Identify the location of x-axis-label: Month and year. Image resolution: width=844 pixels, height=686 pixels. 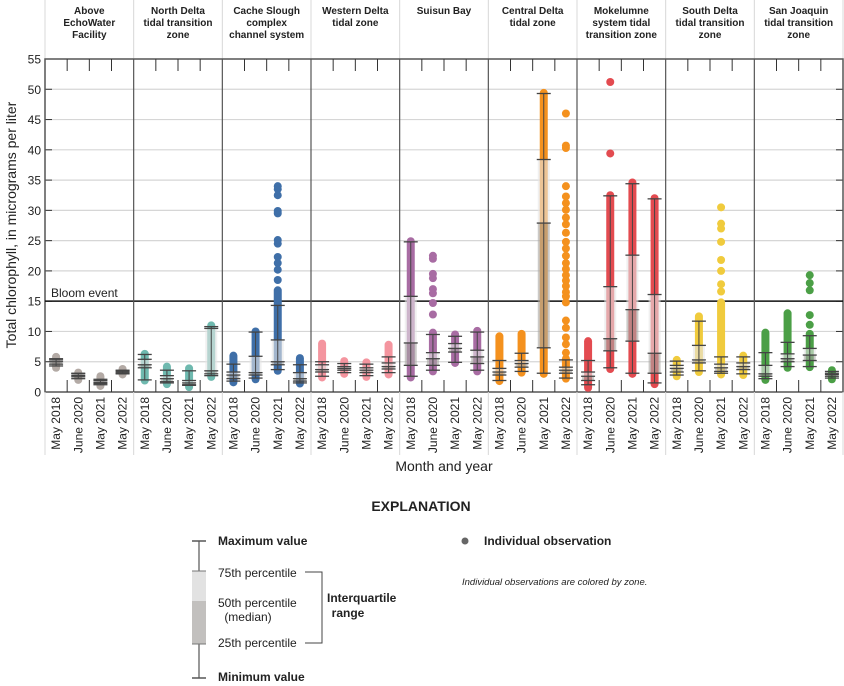
(444, 466).